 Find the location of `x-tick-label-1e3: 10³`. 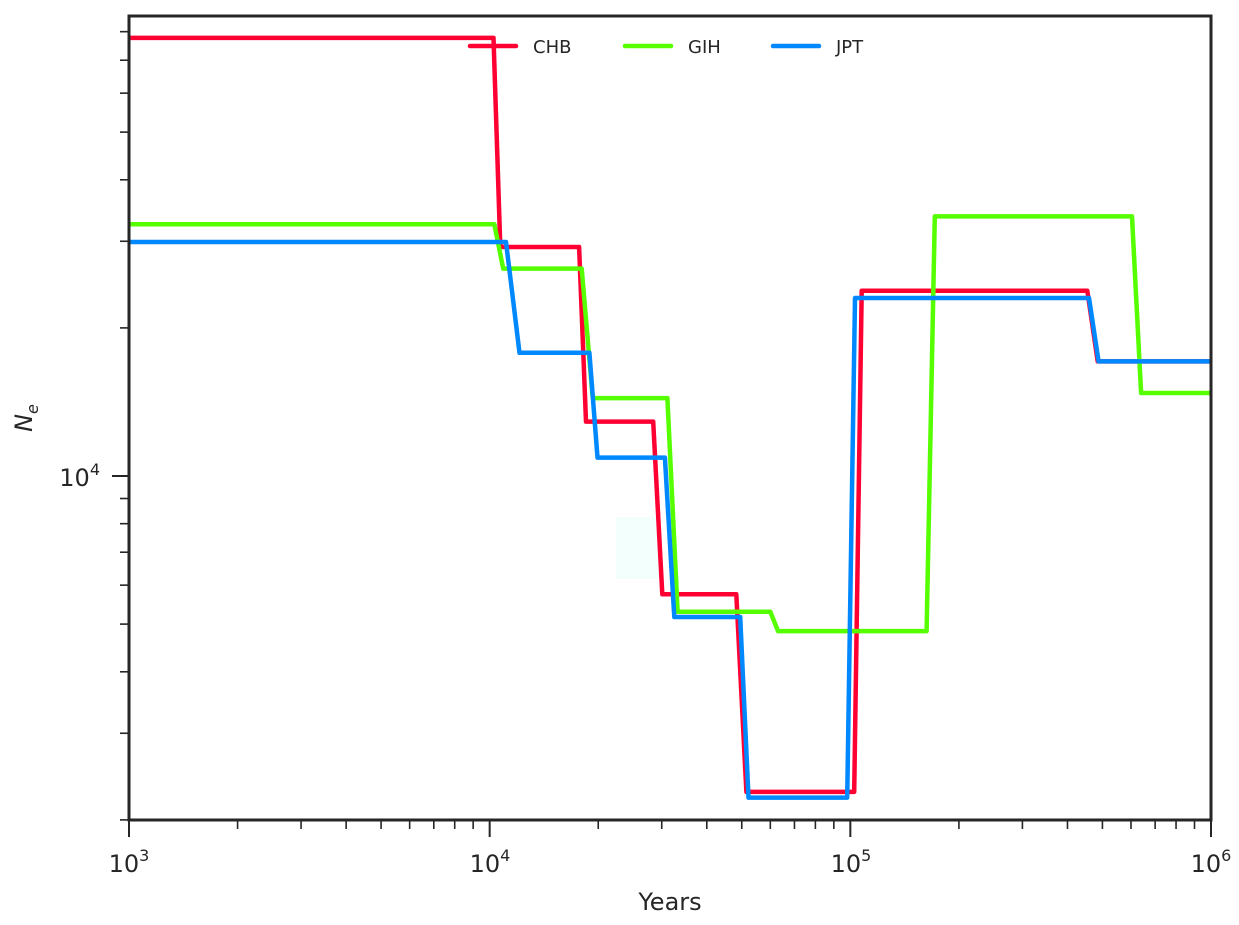

x-tick-label-1e3: 10³ is located at coordinates (129, 862).